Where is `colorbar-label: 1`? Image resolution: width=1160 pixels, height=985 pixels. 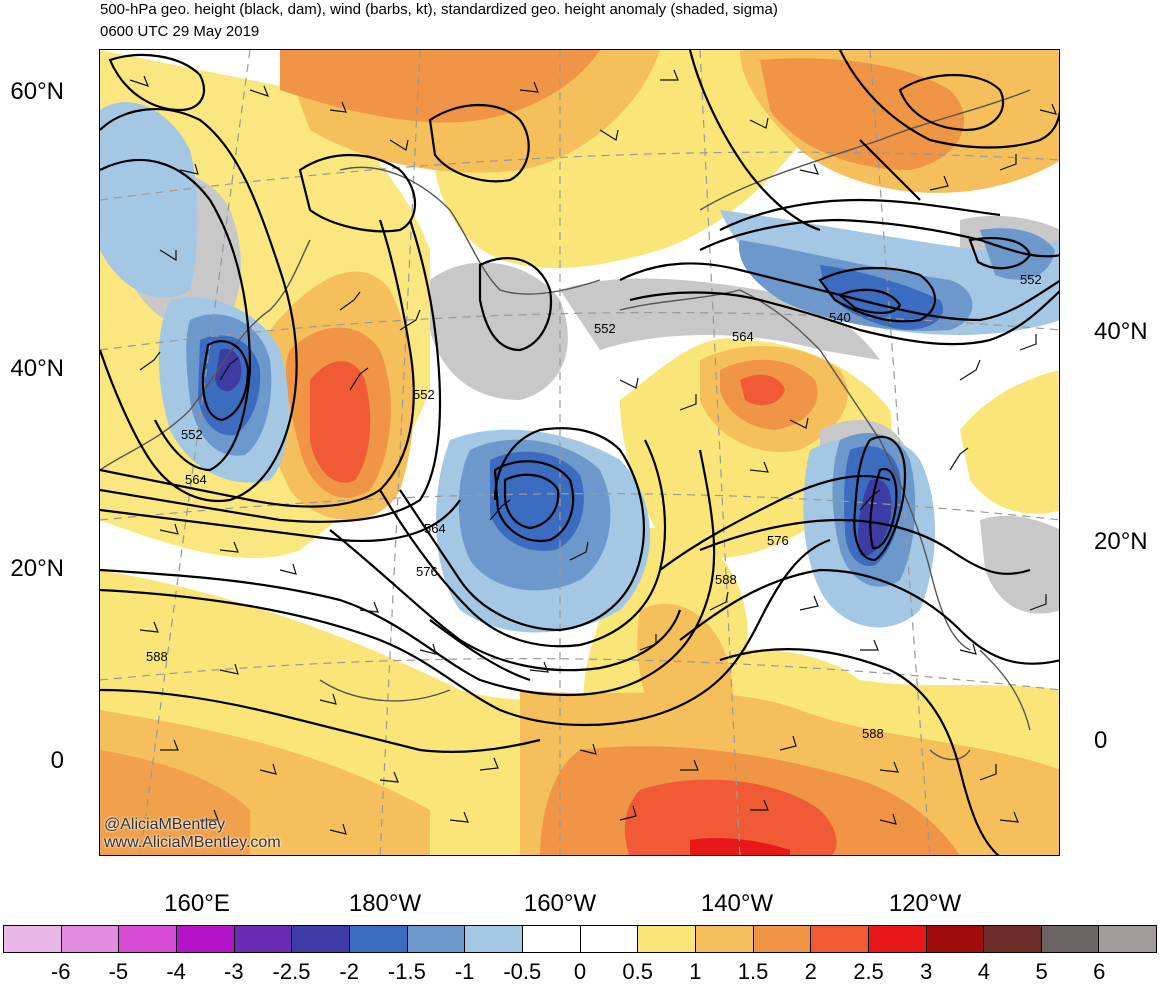 colorbar-label: 1 is located at coordinates (695, 971).